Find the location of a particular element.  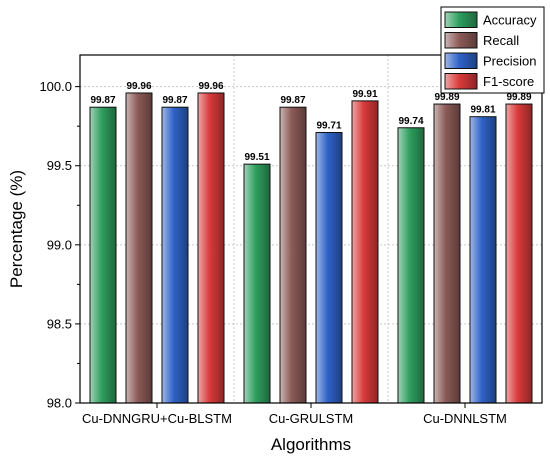

y-tick-label: 100.0 is located at coordinates (55, 86).